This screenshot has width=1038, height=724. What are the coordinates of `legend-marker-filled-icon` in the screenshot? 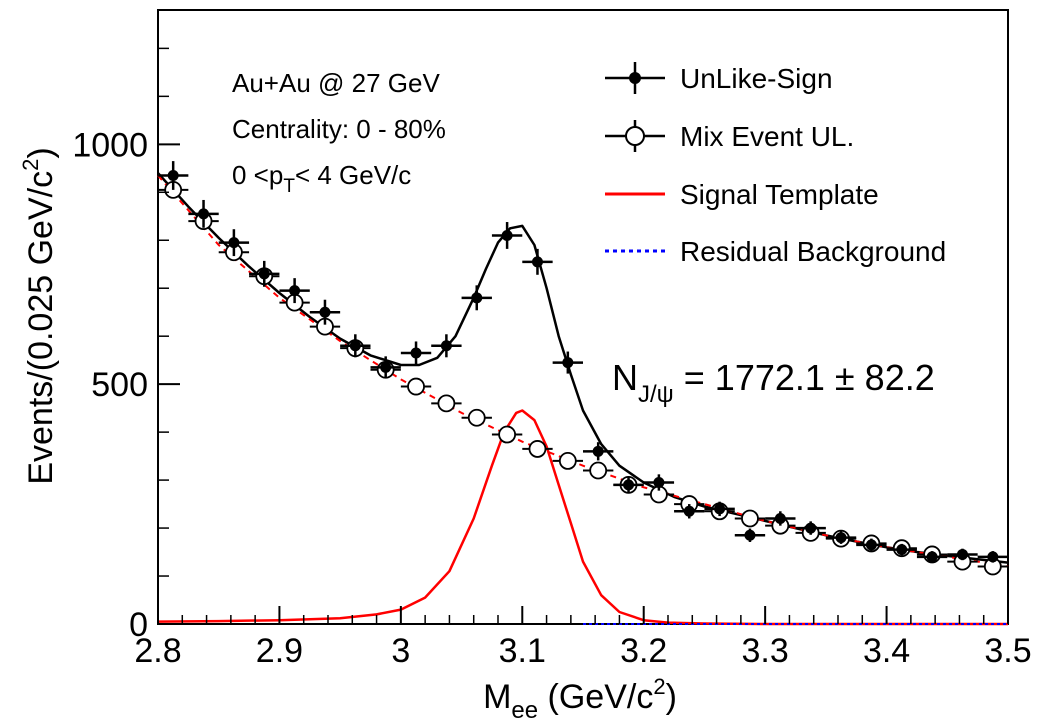 It's located at (635, 78).